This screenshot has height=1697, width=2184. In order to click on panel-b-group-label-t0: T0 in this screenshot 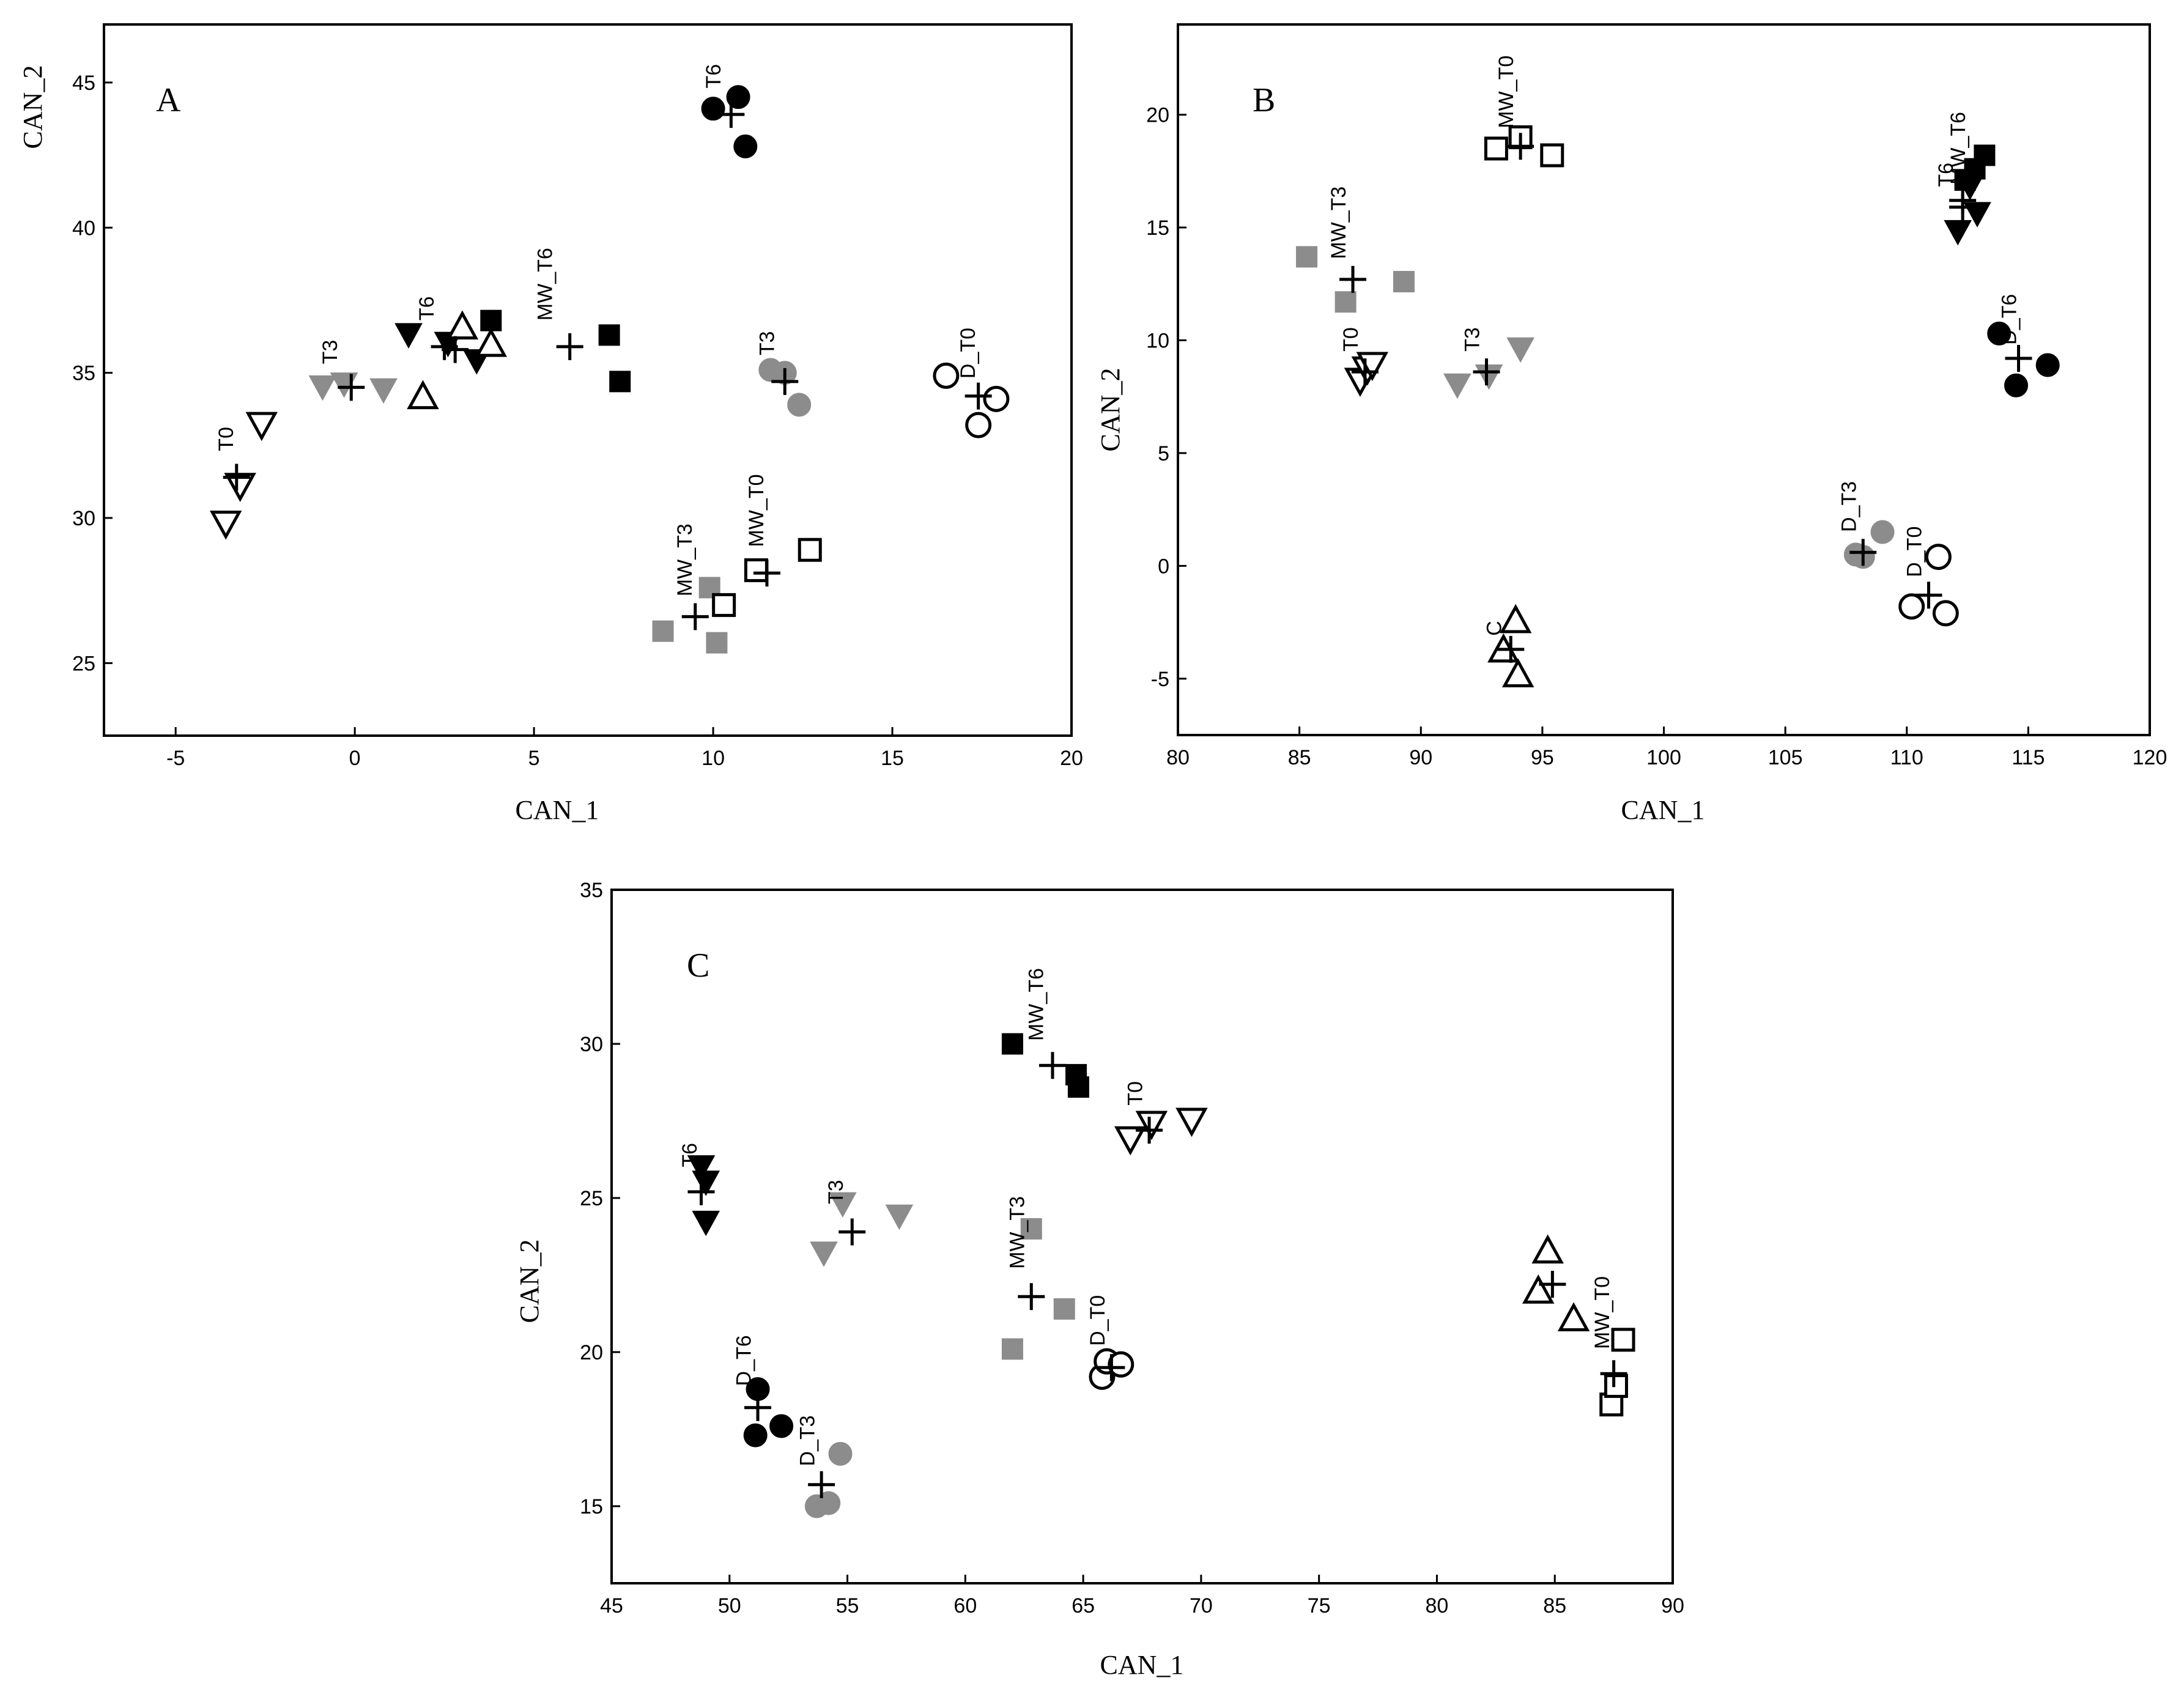, I will do `click(1351, 339)`.